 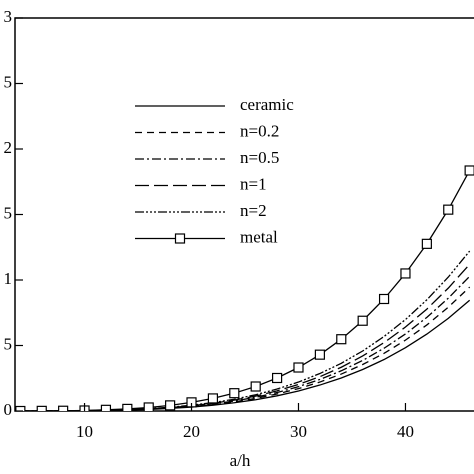 I want to click on legend-label: n=0.5, so click(x=259, y=157).